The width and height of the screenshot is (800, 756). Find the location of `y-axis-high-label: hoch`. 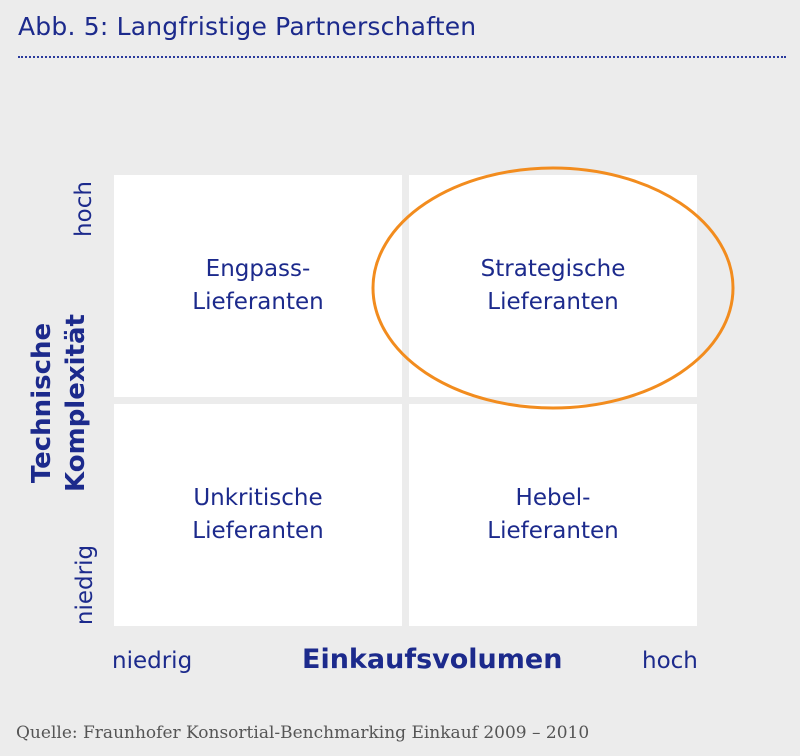

y-axis-high-label: hoch is located at coordinates (84, 209).